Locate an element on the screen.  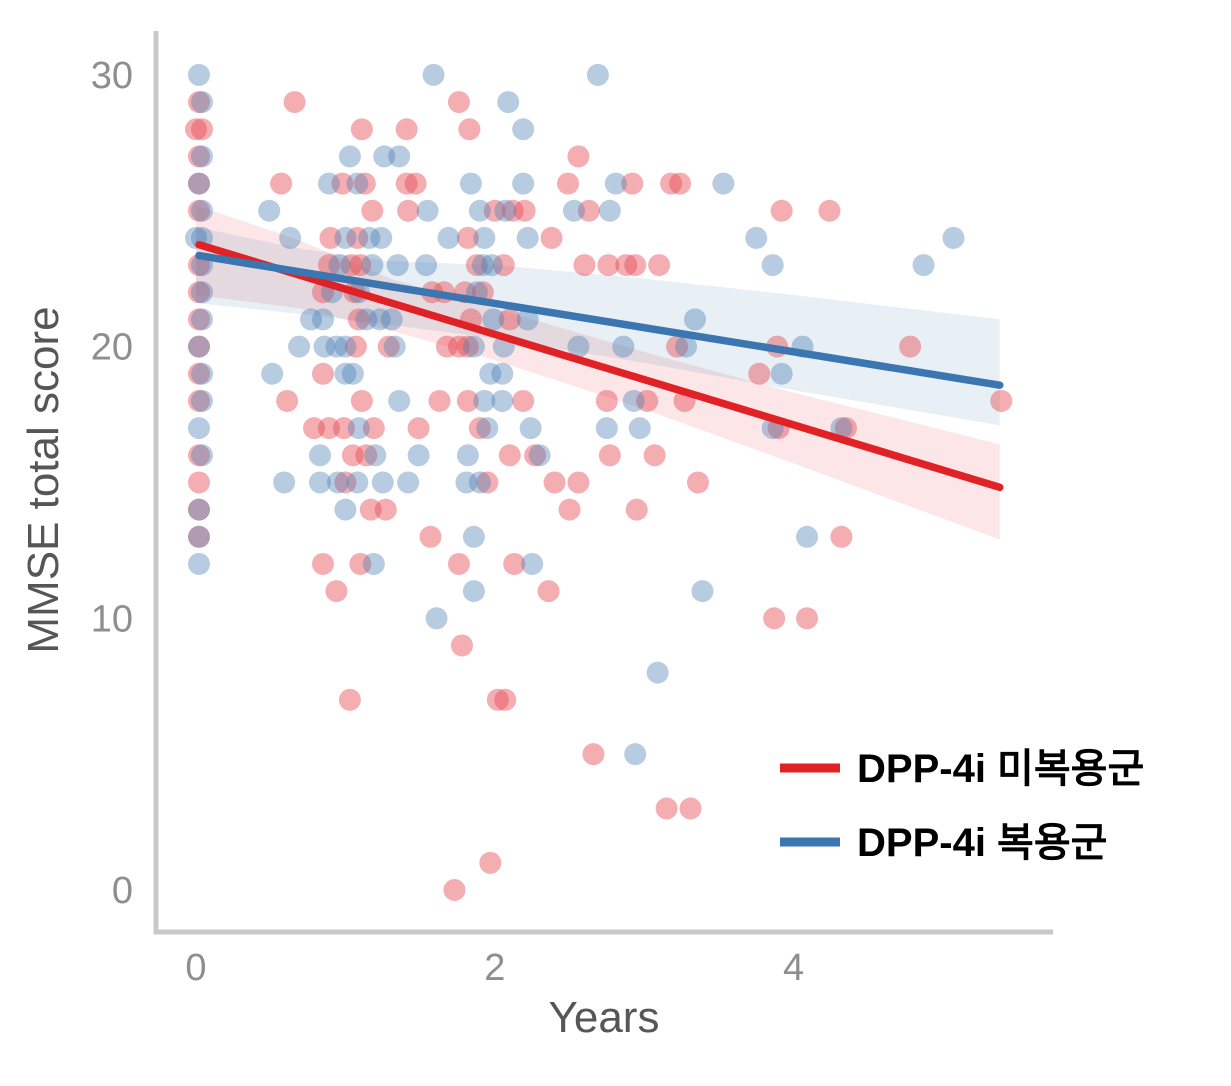
x-axis-title: Years is located at coordinates (604, 1017).